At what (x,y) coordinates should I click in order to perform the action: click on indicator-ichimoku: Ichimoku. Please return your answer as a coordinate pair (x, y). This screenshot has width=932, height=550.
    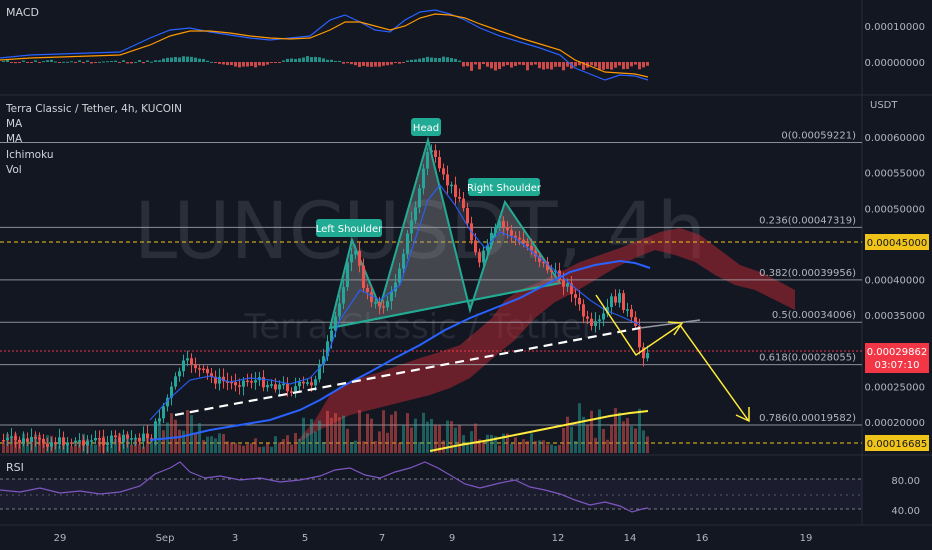
    Looking at the image, I should click on (30, 155).